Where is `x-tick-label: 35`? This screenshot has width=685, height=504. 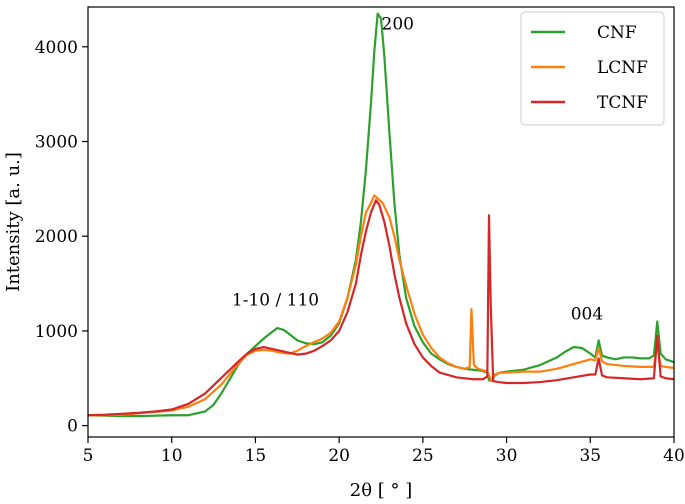 x-tick-label: 35 is located at coordinates (590, 456).